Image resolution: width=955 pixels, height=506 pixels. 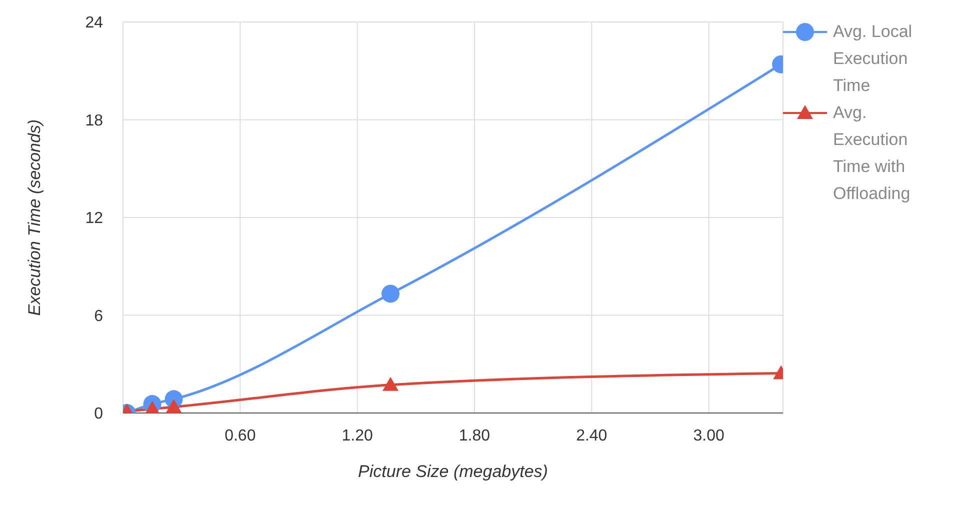 What do you see at coordinates (873, 59) in the screenshot?
I see `legend-label: Avg. Local Execution Time` at bounding box center [873, 59].